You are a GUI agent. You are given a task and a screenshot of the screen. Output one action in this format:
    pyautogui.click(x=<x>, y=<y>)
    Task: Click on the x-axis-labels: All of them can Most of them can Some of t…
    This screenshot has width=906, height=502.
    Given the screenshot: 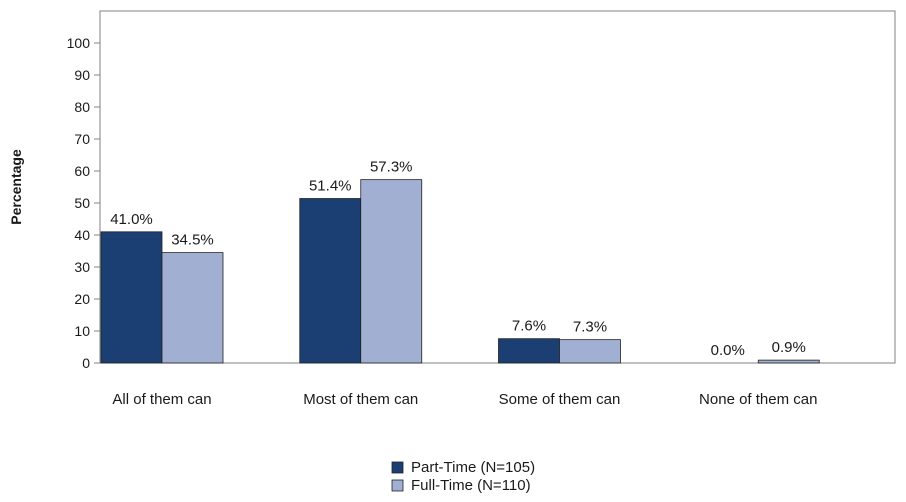 What is the action you would take?
    pyautogui.click(x=464, y=399)
    